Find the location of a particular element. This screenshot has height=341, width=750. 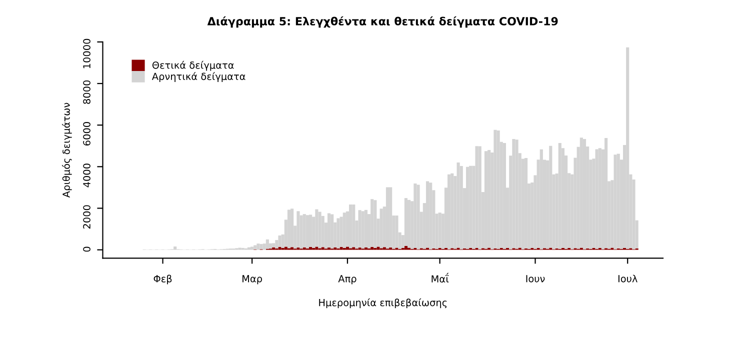

x-tick-label: Μαρ is located at coordinates (252, 279).